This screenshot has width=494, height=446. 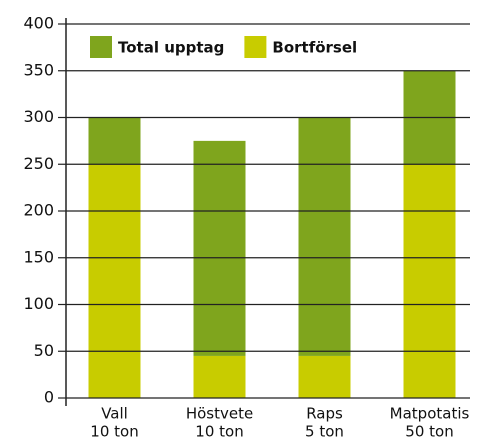 I want to click on x-tick-label: 5 ton, so click(x=324, y=432).